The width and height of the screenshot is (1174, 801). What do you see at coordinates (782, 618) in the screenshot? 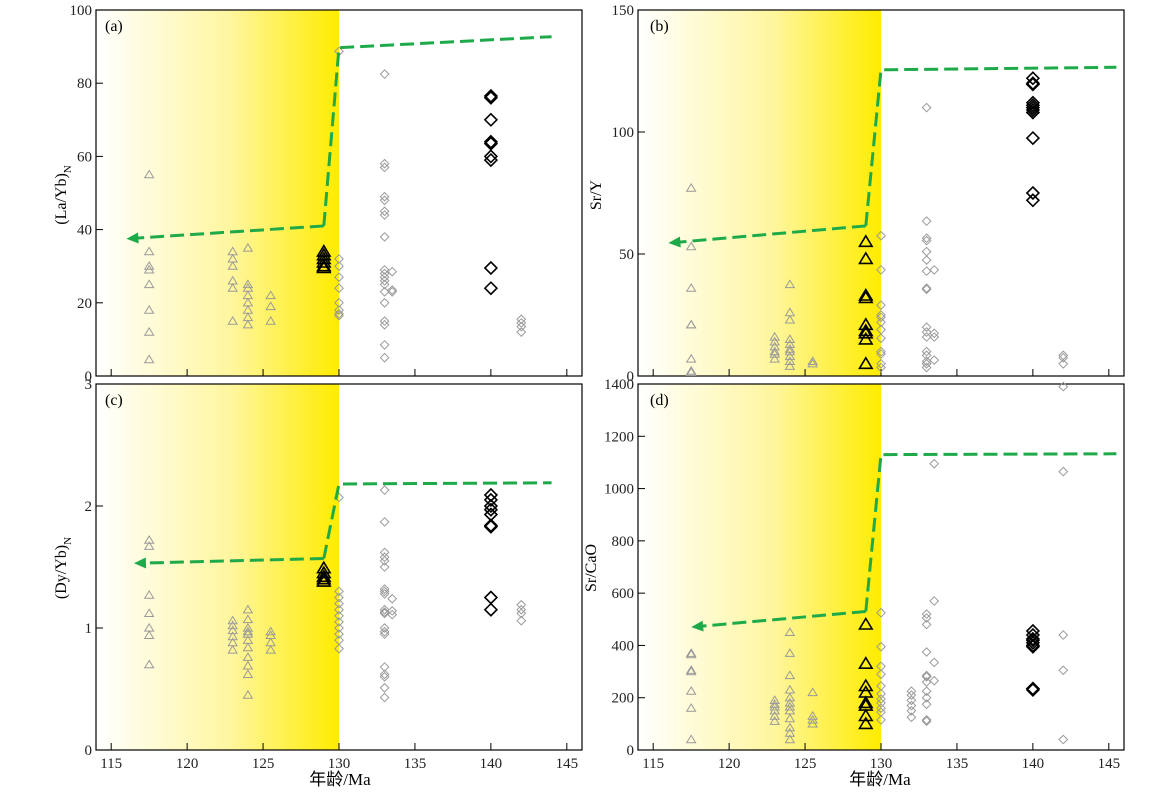
I see `trend-arrow-line-d` at bounding box center [782, 618].